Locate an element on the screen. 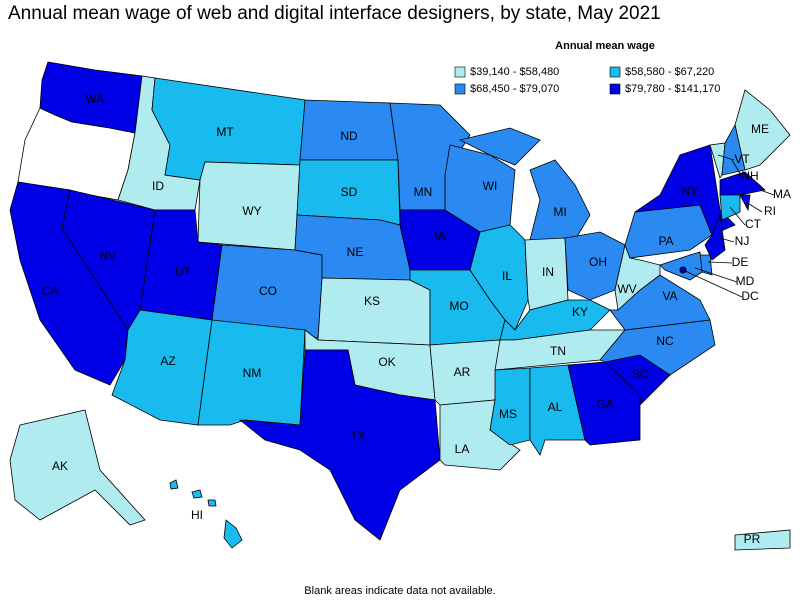 This screenshot has width=800, height=600. state-label: AK is located at coordinates (60, 466).